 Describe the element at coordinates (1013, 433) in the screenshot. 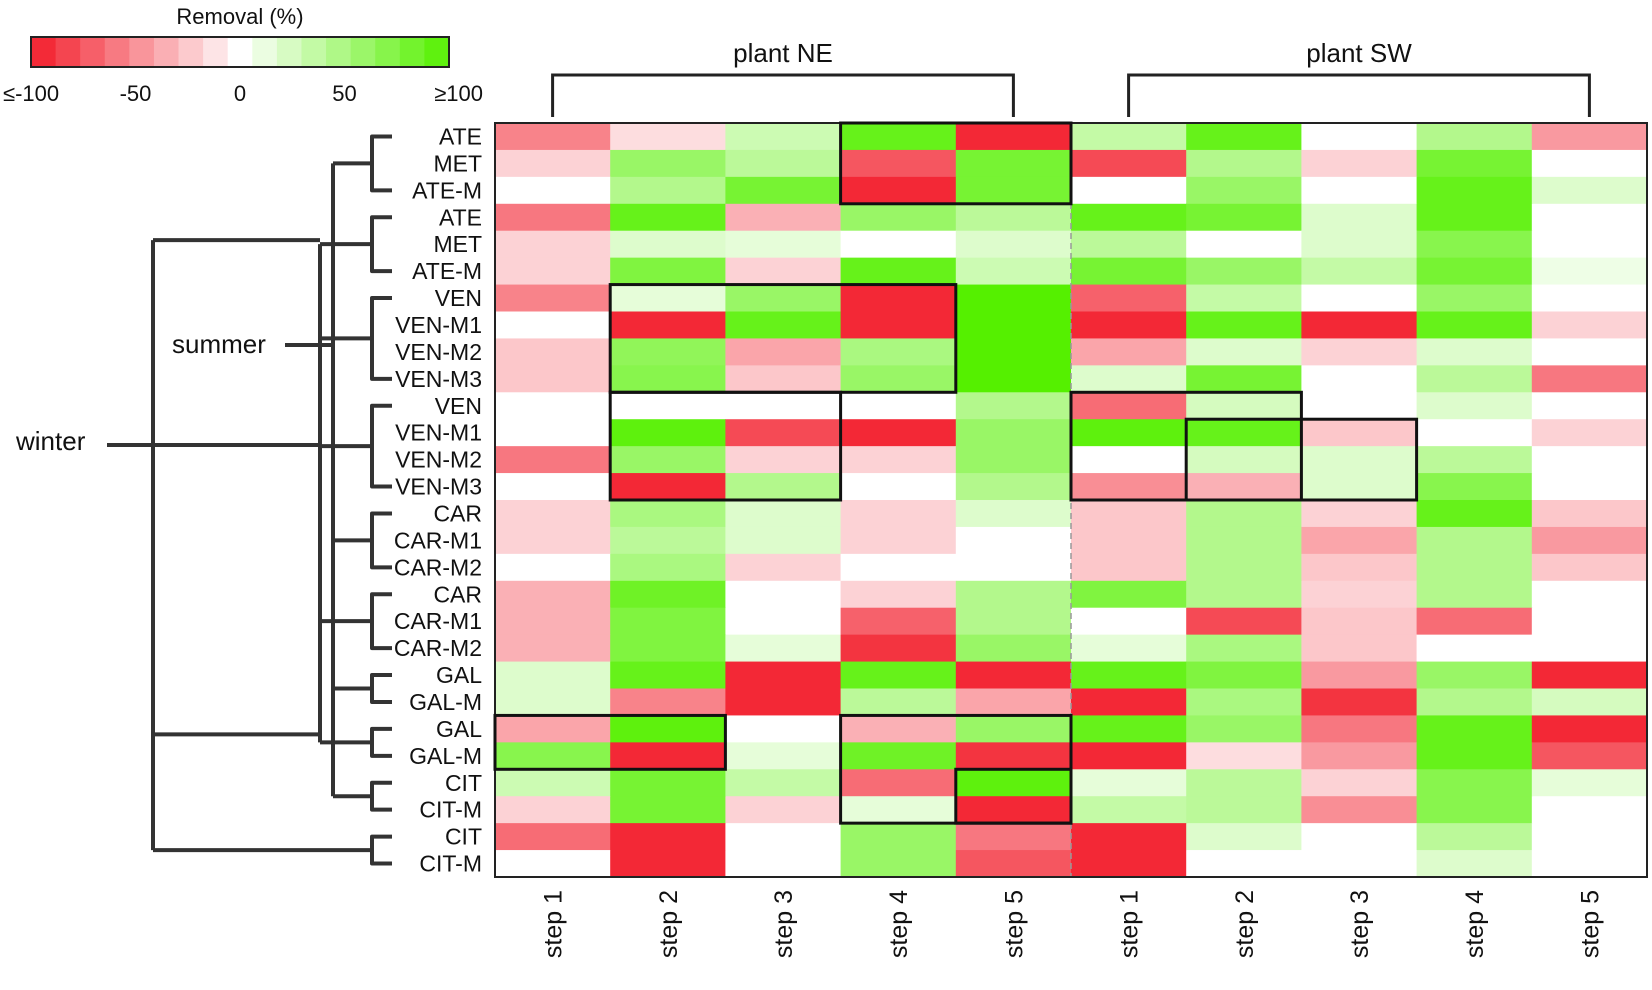

I see `heatmap-cell-r11-c4` at that location.